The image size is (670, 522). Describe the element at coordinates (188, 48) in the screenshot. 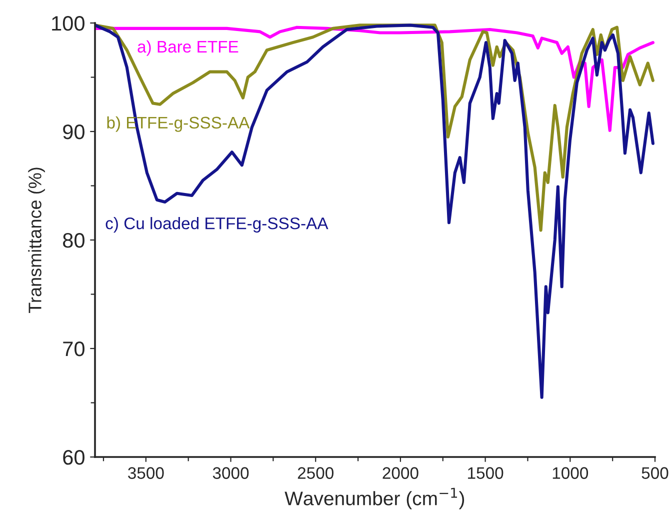

I see `series-label: a) Bare ETFE` at that location.